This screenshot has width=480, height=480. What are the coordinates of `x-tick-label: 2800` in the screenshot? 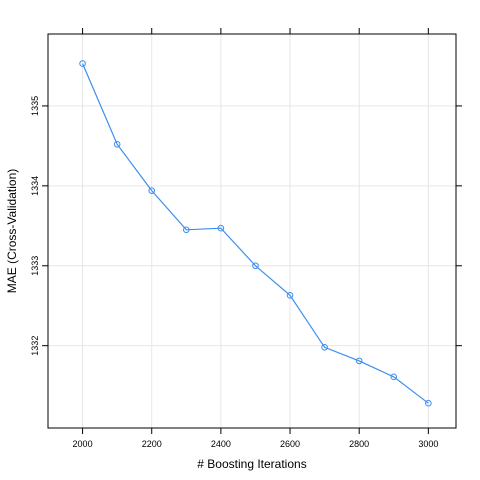 It's located at (359, 444).